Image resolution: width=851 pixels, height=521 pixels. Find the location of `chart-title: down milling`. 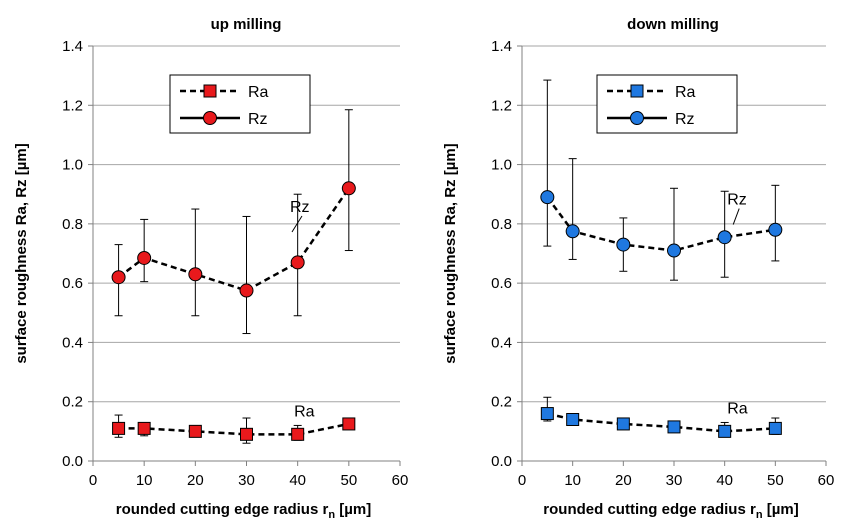

chart-title: down milling is located at coordinates (673, 24).